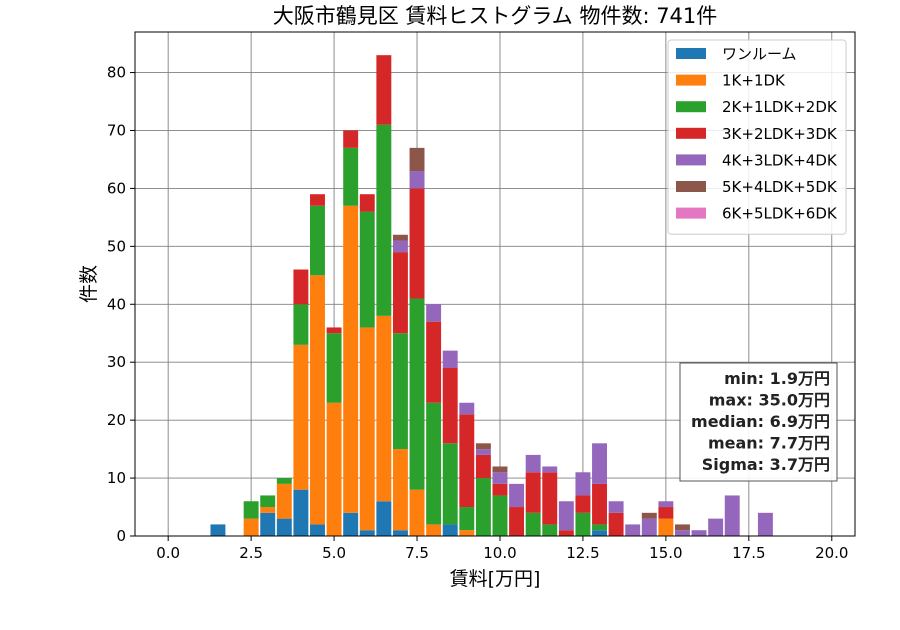  I want to click on x-axis-ticks: 0.0 2.5 5.0 7.5 10.0 12.5 15.0 17.5 20.0, so click(502, 549).